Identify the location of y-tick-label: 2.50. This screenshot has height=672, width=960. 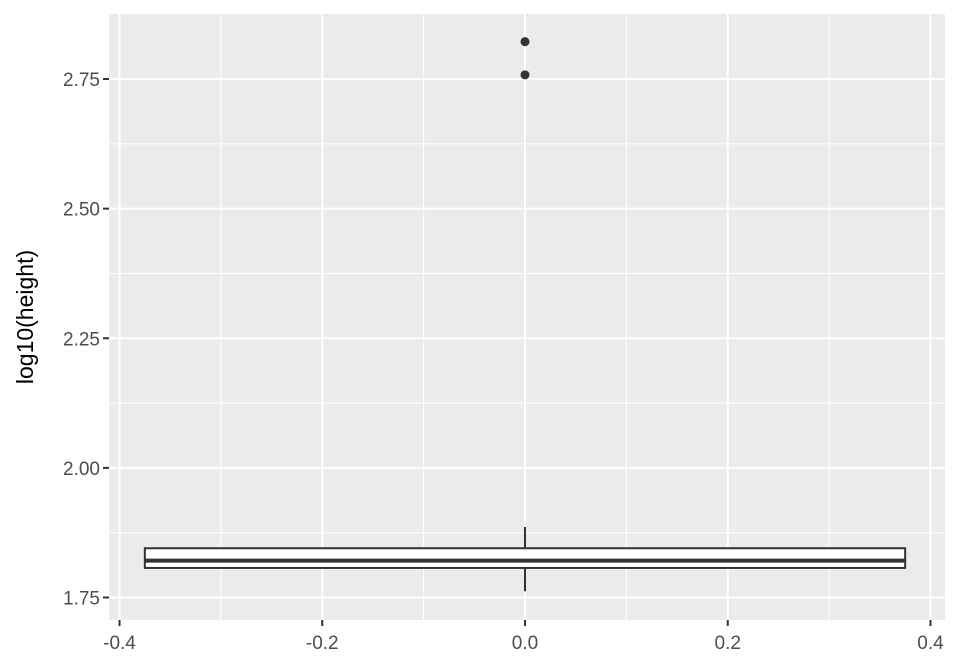
(81, 210).